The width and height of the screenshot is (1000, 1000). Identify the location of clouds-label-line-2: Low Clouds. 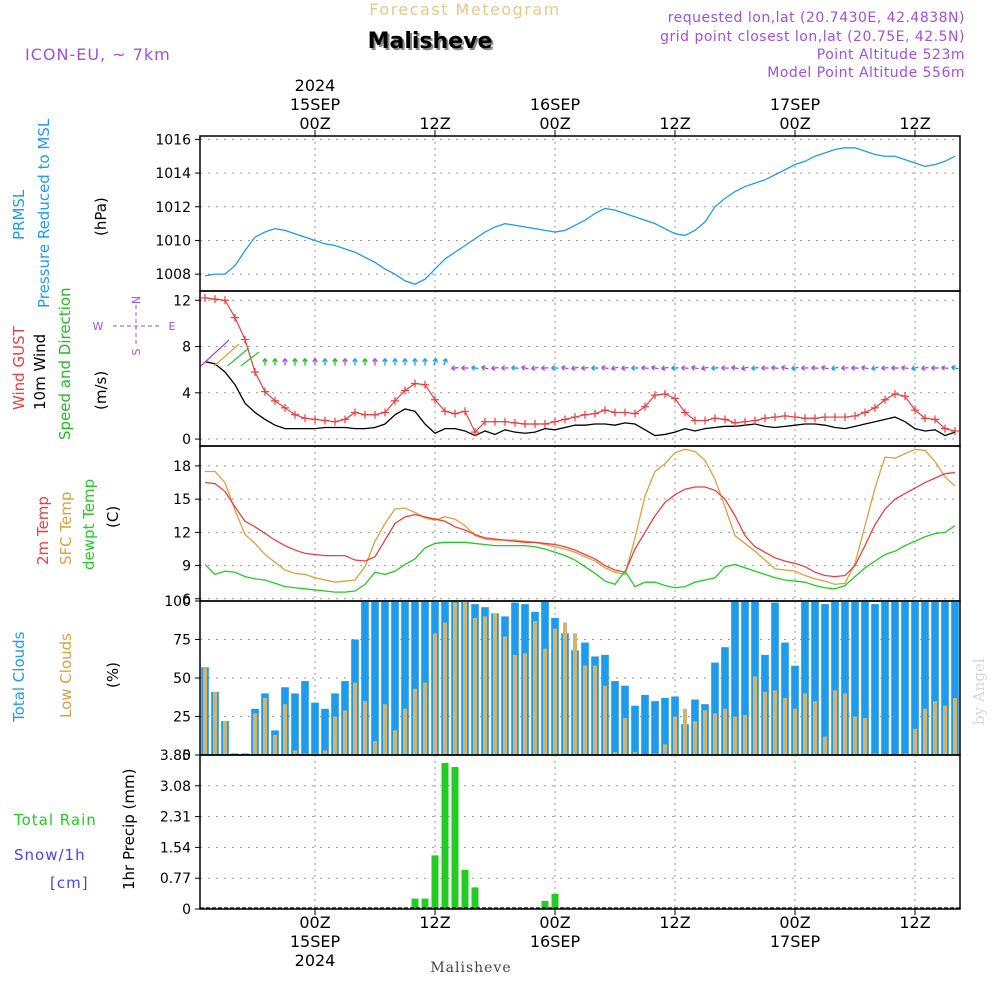
(66, 675).